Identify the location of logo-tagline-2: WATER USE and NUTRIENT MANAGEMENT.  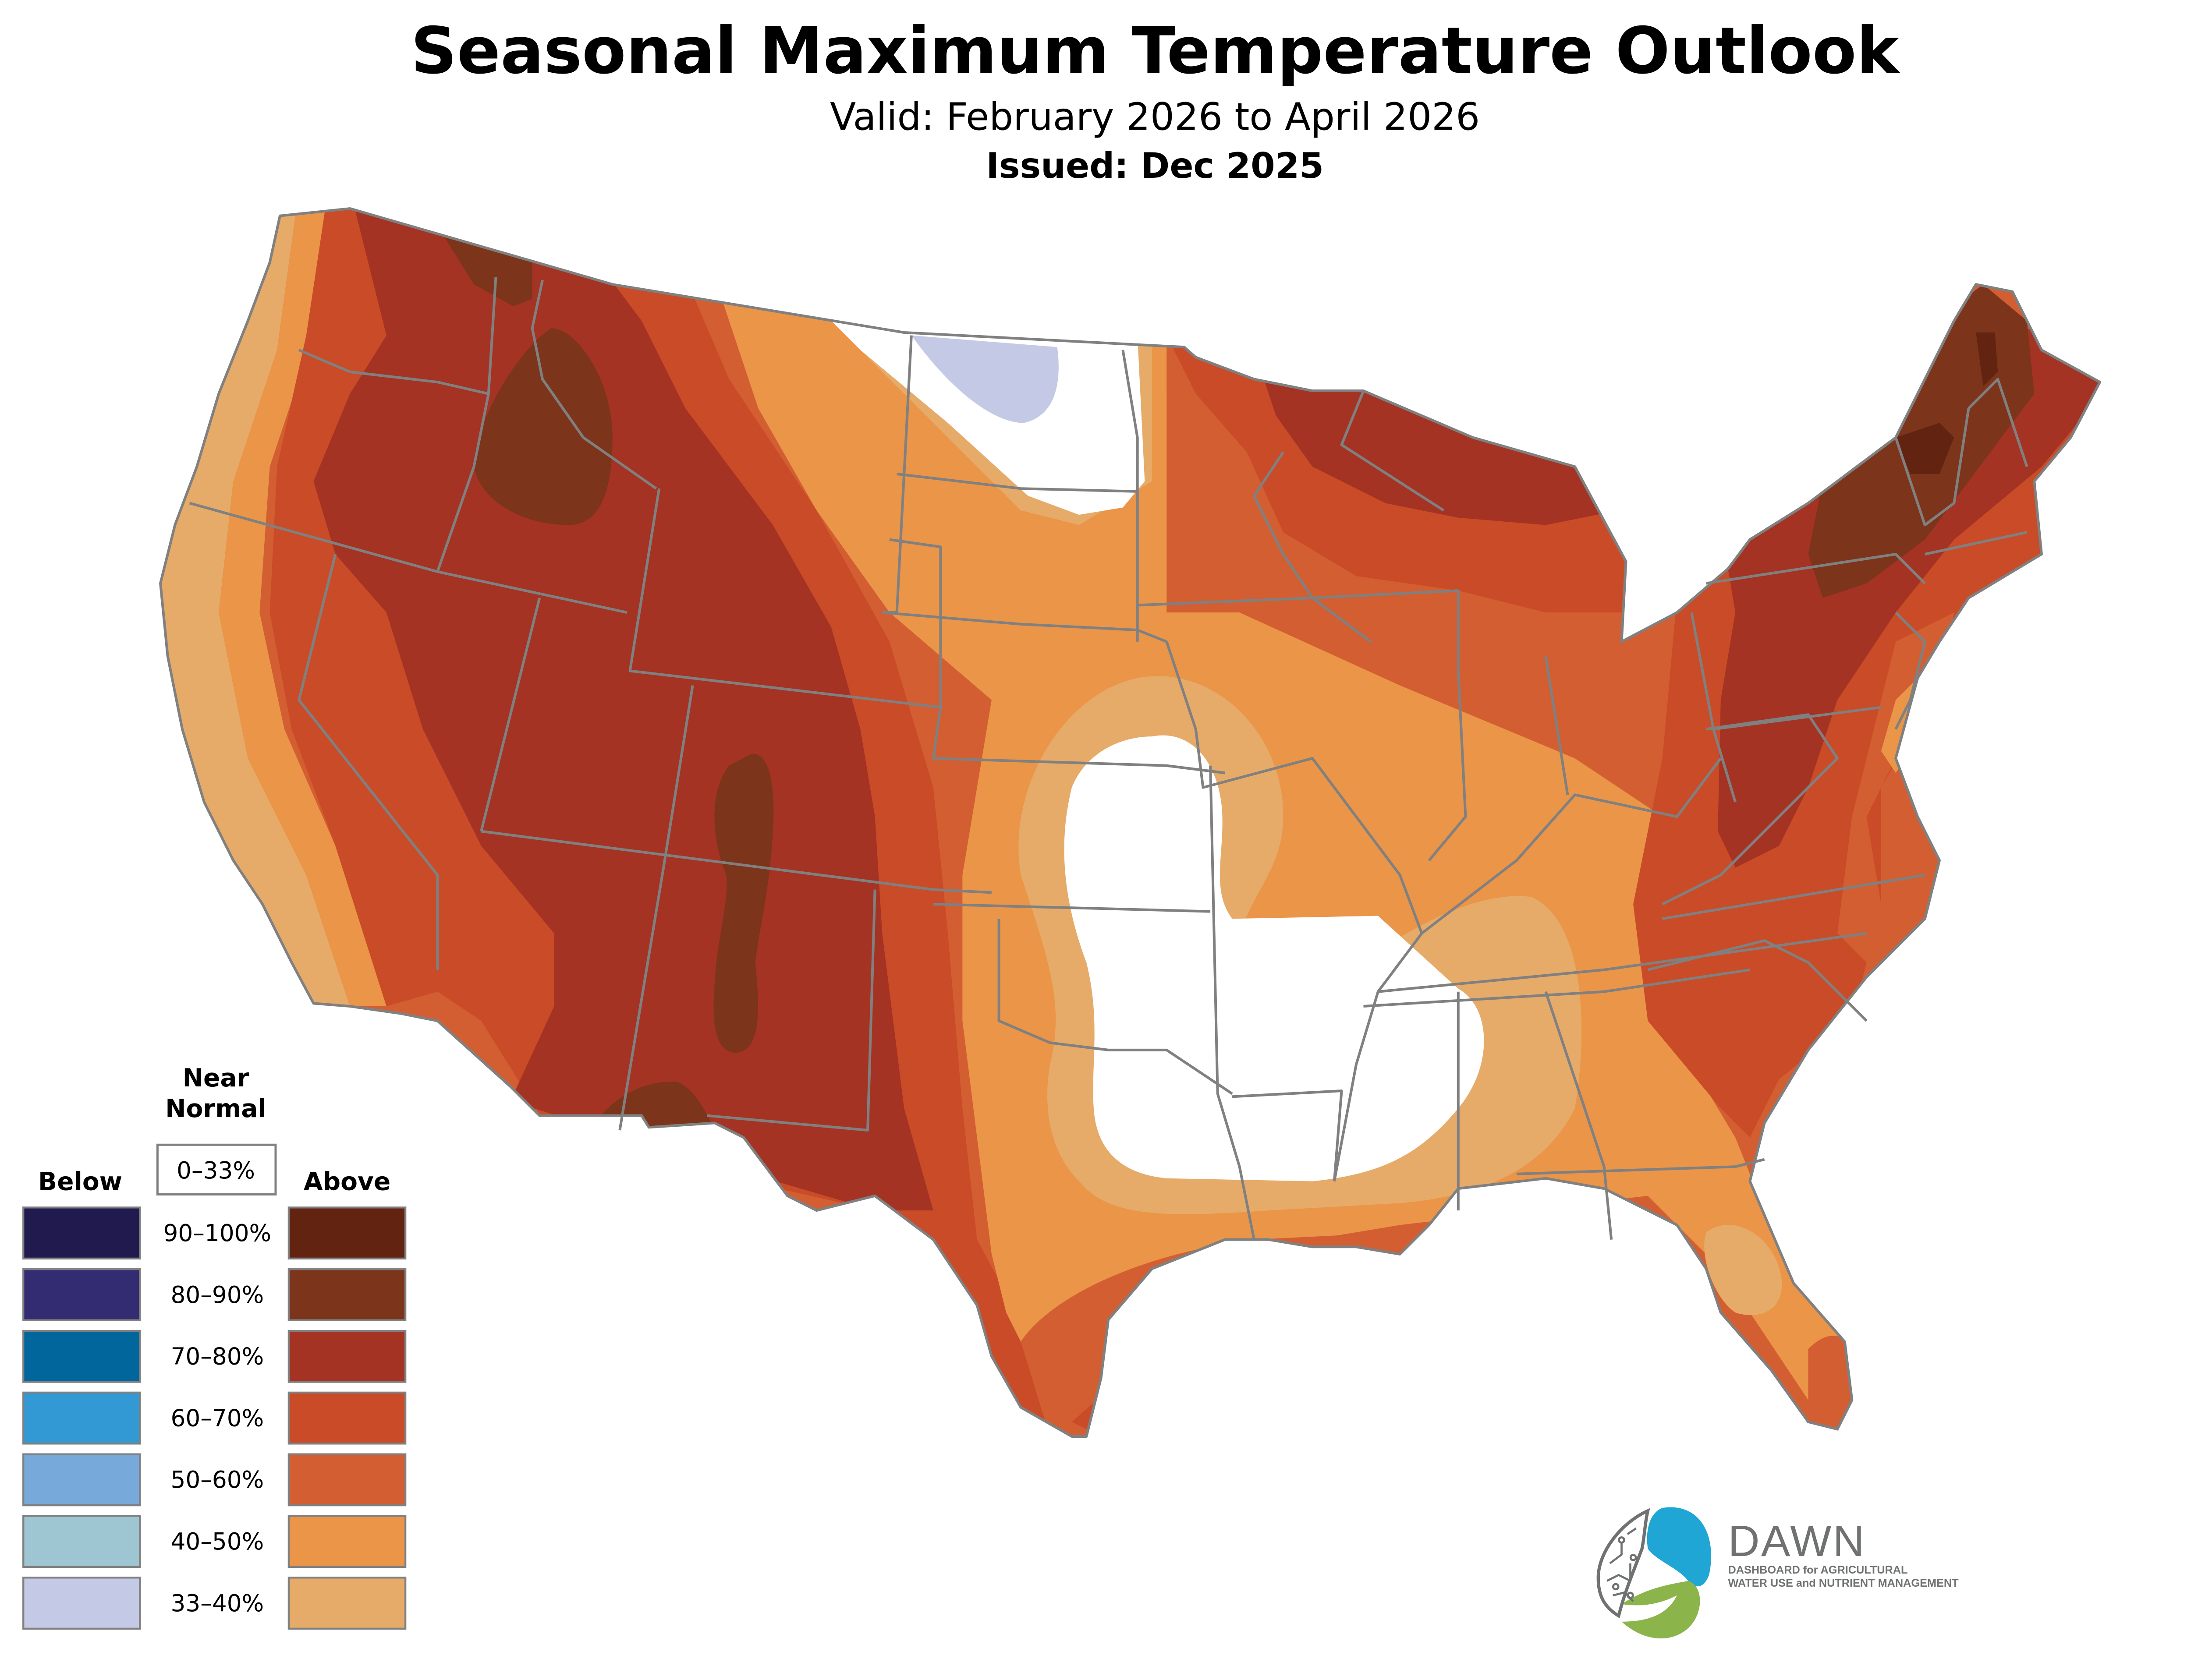
(1844, 1583).